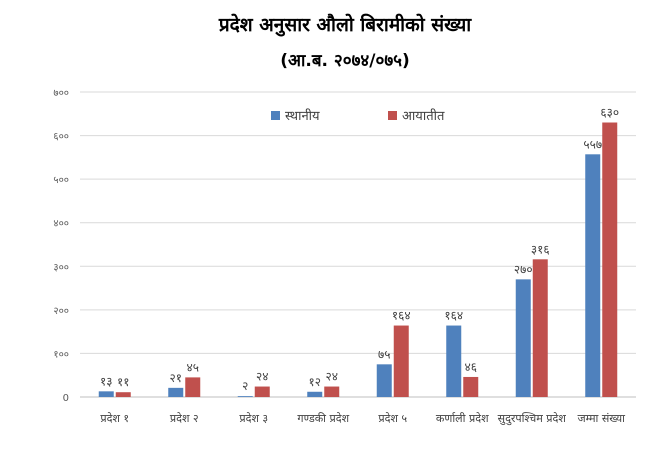  Describe the element at coordinates (61, 246) in the screenshot. I see `y-axis-ticks: 0 १०० २०० ३०० ४०० ५०० ६०० ७००` at that location.